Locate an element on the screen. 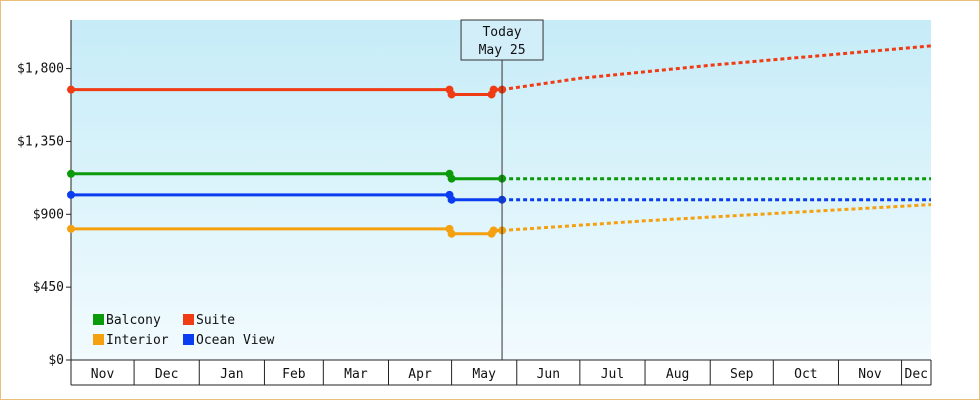 The height and width of the screenshot is (400, 980). legend-item-suite: Suite is located at coordinates (209, 320).